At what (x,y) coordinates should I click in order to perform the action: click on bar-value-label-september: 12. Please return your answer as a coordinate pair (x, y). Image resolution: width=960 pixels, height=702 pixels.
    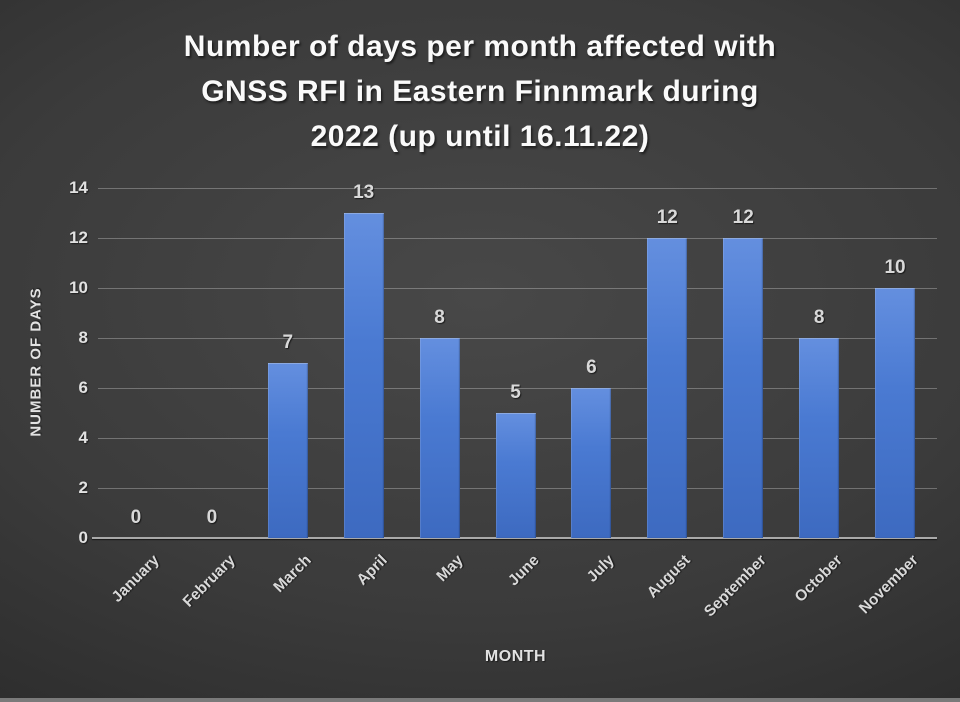
    Looking at the image, I should click on (743, 217).